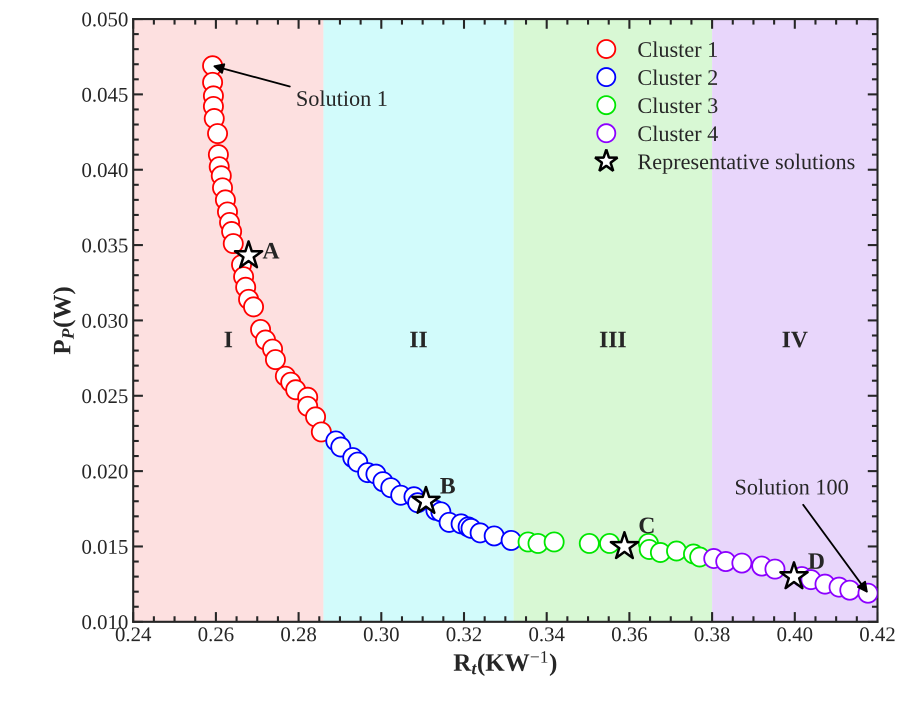  Describe the element at coordinates (298, 634) in the screenshot. I see `x-tick-label: 0.28` at that location.